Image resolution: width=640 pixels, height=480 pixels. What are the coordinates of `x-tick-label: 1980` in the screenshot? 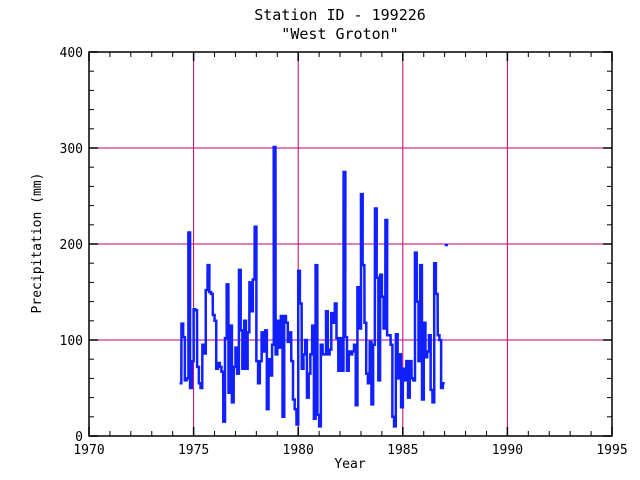 It's located at (298, 450).